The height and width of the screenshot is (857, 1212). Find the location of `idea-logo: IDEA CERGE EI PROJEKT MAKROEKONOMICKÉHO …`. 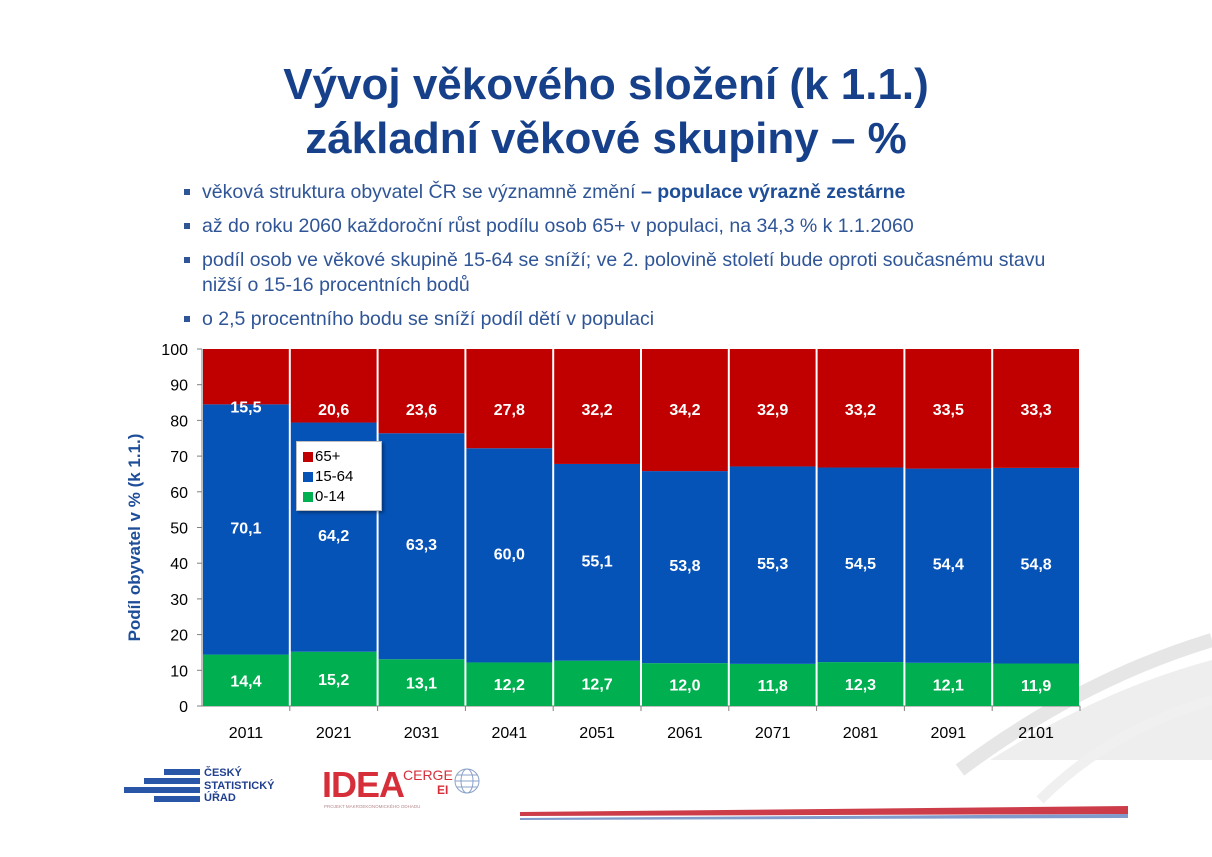

idea-logo: IDEA CERGE EI PROJEKT MAKROEKONOMICKÉHO … is located at coordinates (407, 789).